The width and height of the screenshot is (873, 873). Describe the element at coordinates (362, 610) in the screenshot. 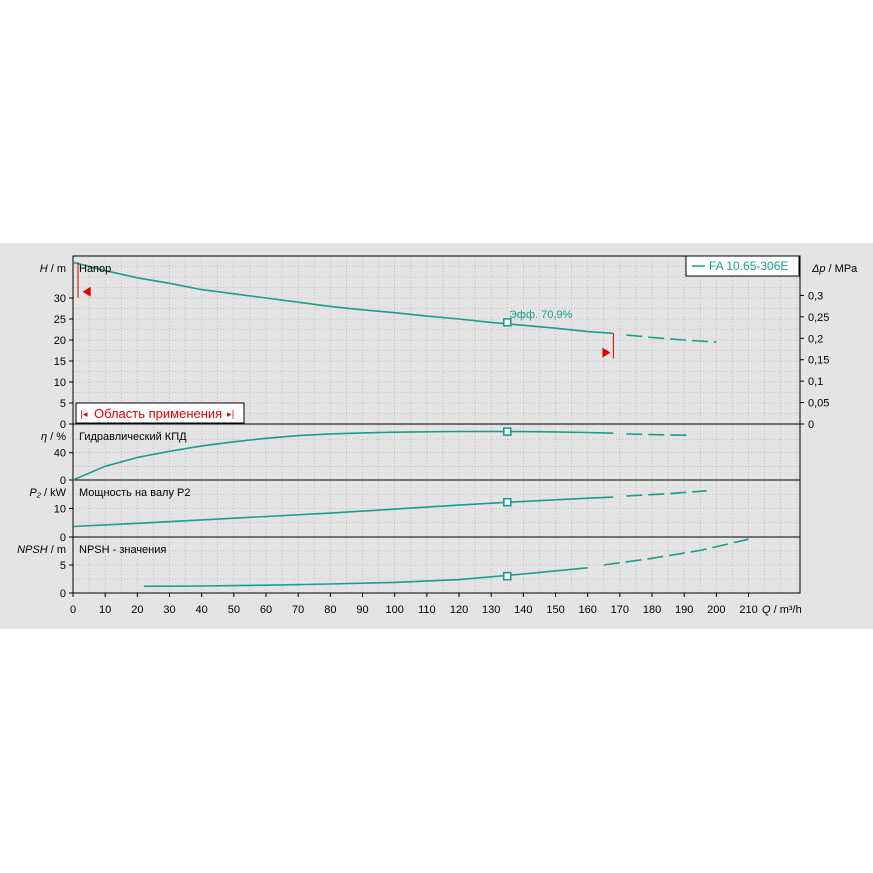

I see `x-tick-label: 90` at that location.